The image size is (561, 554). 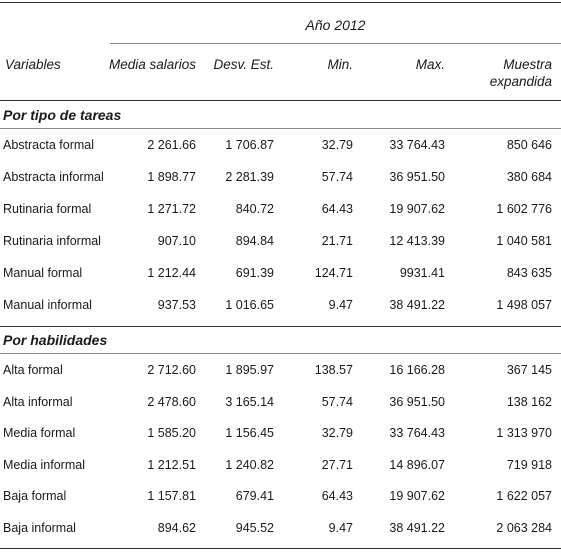 I want to click on table-cell: 16 166.28, so click(x=417, y=370).